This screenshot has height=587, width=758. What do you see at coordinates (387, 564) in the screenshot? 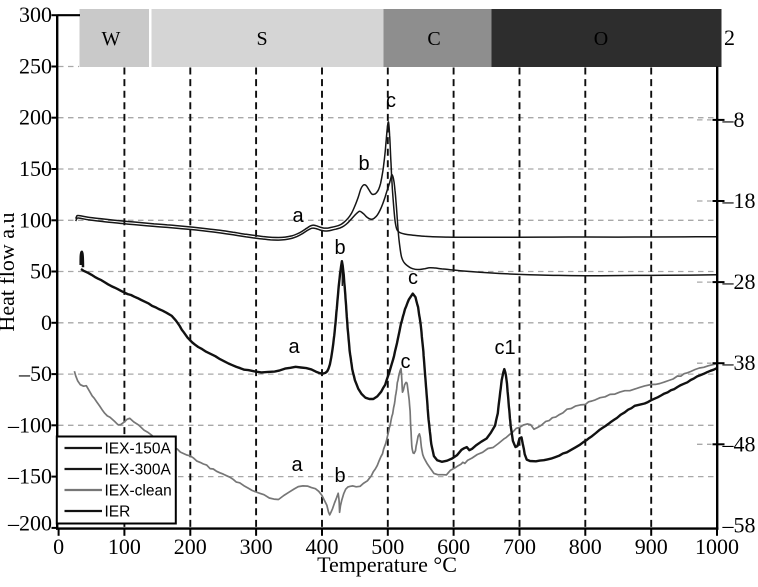
I see `svg-text: Temperature °C` at bounding box center [387, 564].